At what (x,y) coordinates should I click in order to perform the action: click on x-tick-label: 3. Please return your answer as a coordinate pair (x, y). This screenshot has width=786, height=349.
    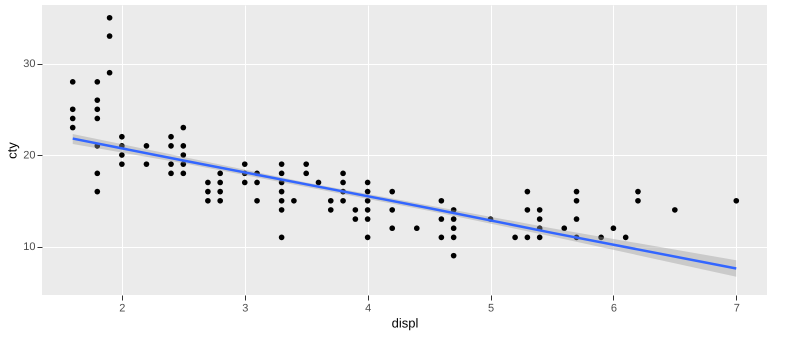
    Looking at the image, I should click on (245, 308).